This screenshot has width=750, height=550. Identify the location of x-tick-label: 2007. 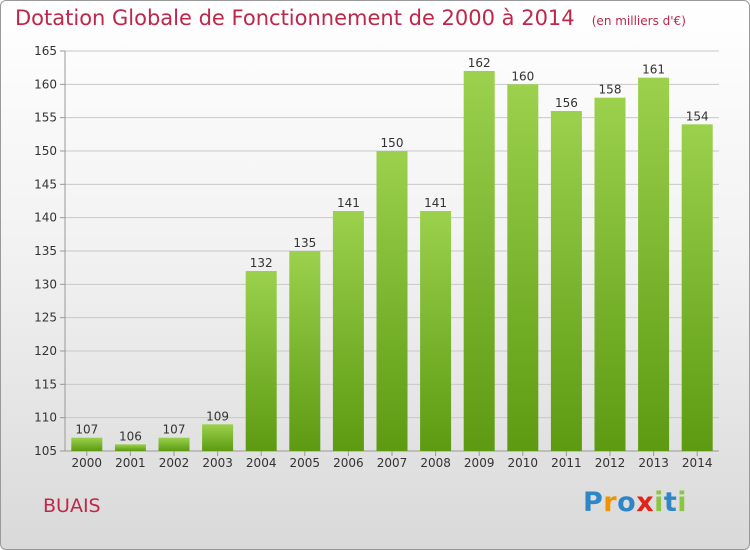
(392, 463).